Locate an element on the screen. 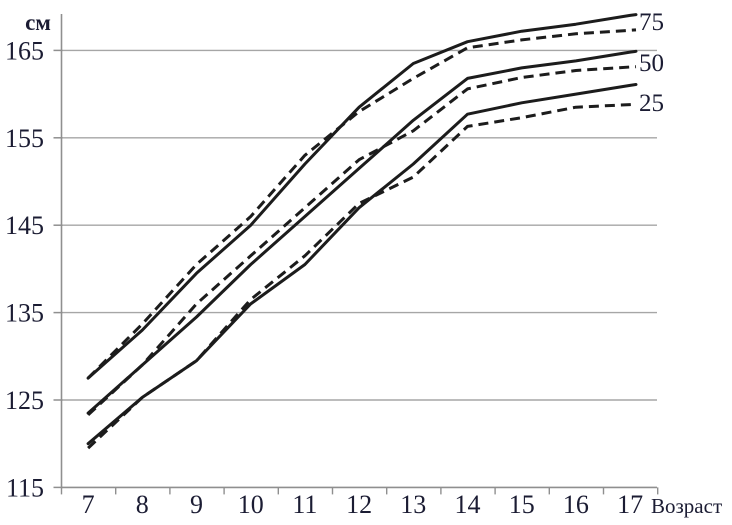 The height and width of the screenshot is (525, 732). x-tick-label: 14 is located at coordinates (468, 504).